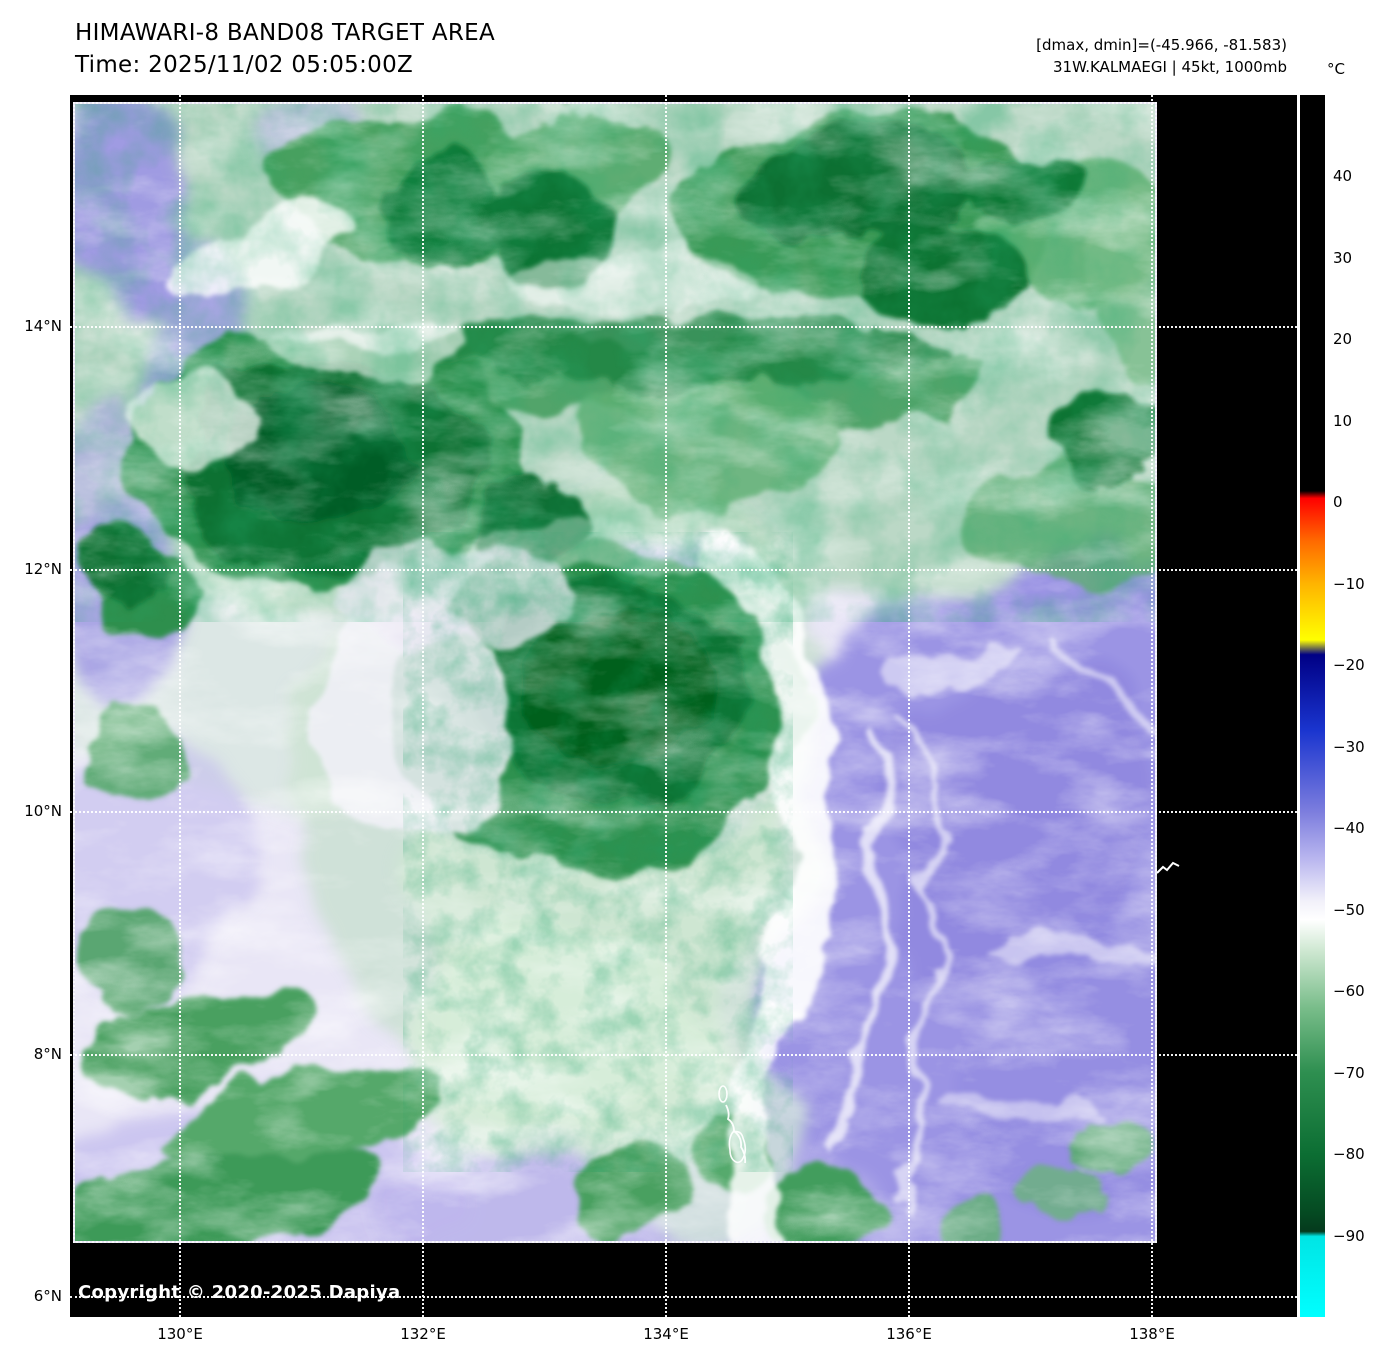  I want to click on storm-info: 31W.KALMAEGI | 45kt, 1000mb, so click(1170, 67).